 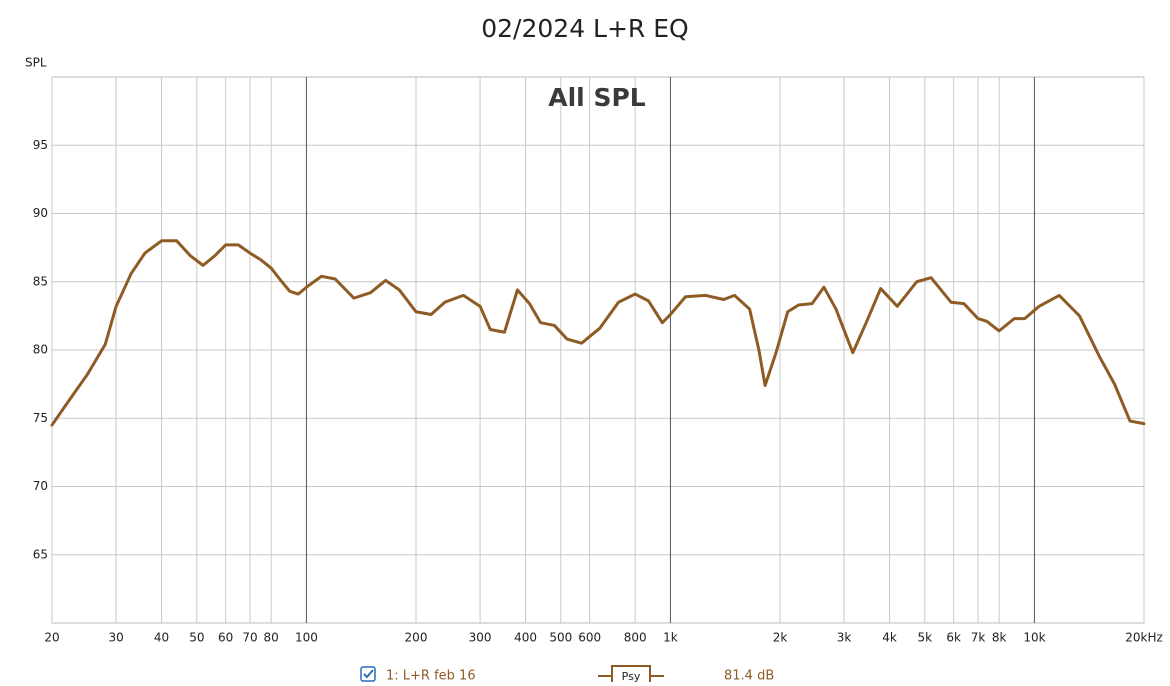 What do you see at coordinates (40, 350) in the screenshot?
I see `y-tick-label: 80` at bounding box center [40, 350].